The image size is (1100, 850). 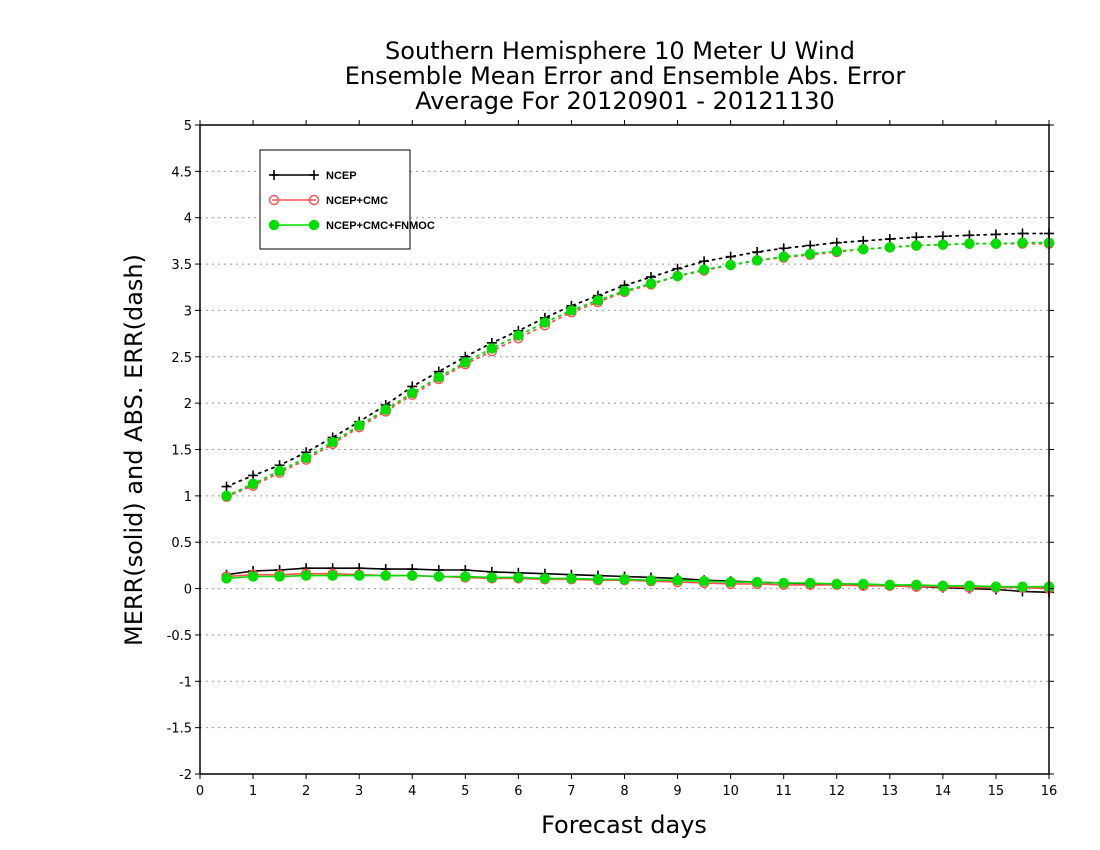 I want to click on x-tick-label: 4, so click(x=412, y=791).